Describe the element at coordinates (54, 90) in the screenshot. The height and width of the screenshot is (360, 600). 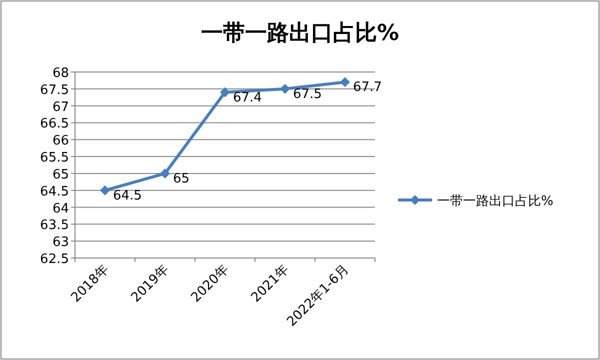
I see `y-tick-label: 67.5` at that location.